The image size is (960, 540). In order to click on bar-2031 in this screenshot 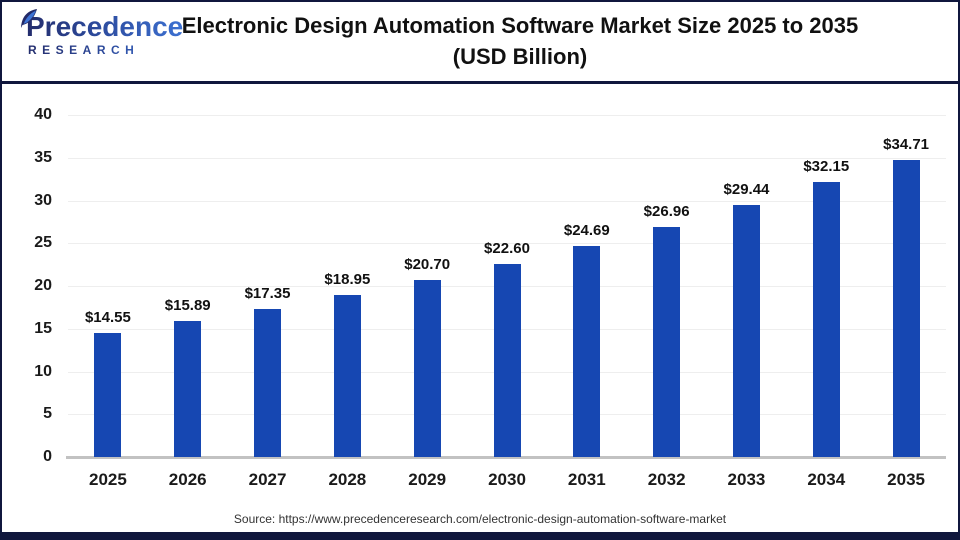, I will do `click(587, 351)`.